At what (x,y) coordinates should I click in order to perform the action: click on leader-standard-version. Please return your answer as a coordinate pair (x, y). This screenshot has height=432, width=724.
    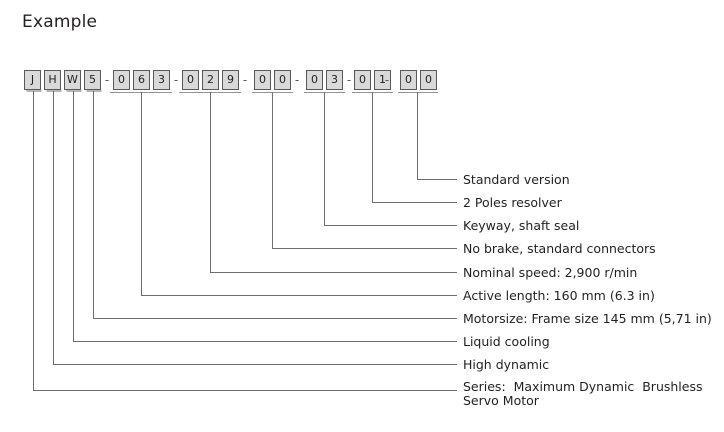
    Looking at the image, I should click on (437, 136).